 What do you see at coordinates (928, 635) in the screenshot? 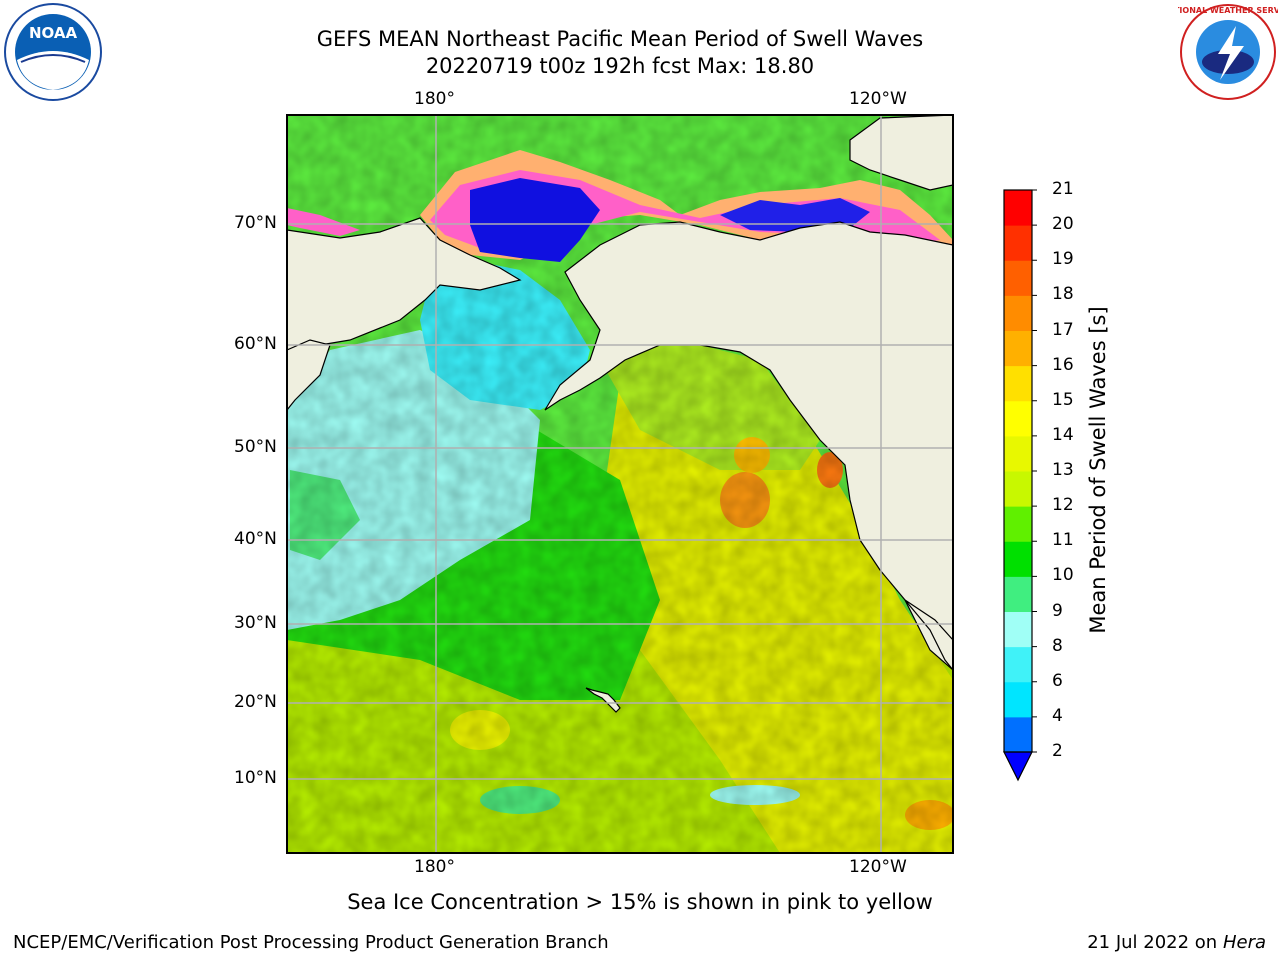
I see `land-baja` at bounding box center [928, 635].